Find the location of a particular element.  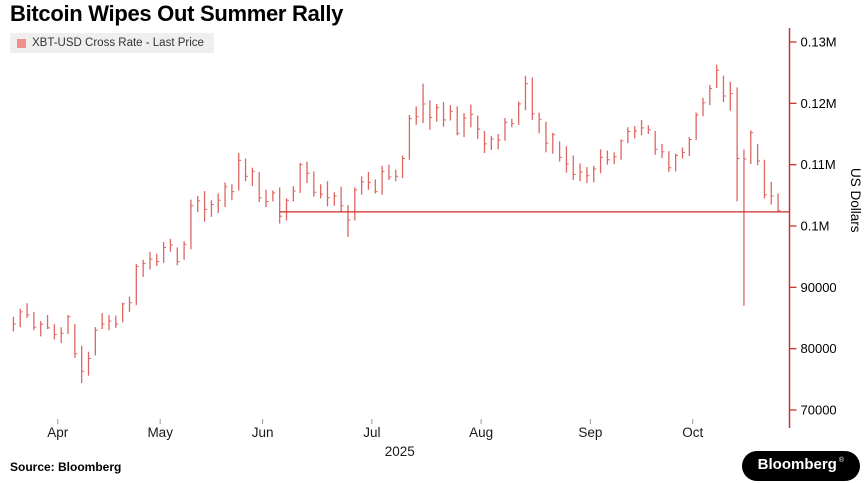

y-axis-tick-label: 0.13M is located at coordinates (819, 42).